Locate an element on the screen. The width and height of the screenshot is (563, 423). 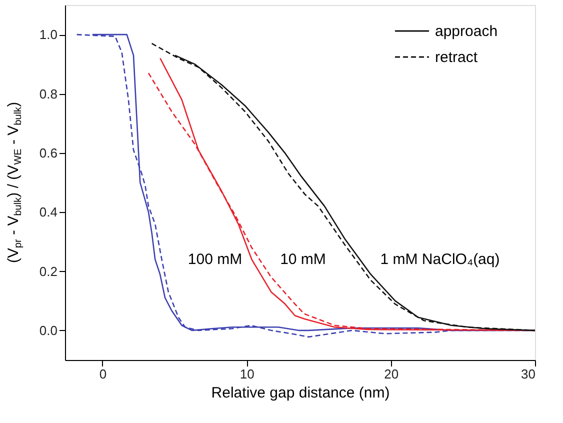
annotation: 1 mM NaClO₄(aq) is located at coordinates (440, 259).